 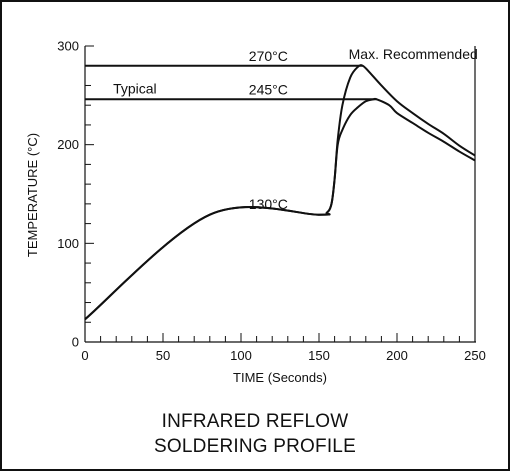 I want to click on x-axis-title: TIME (Seconds), so click(x=280, y=377).